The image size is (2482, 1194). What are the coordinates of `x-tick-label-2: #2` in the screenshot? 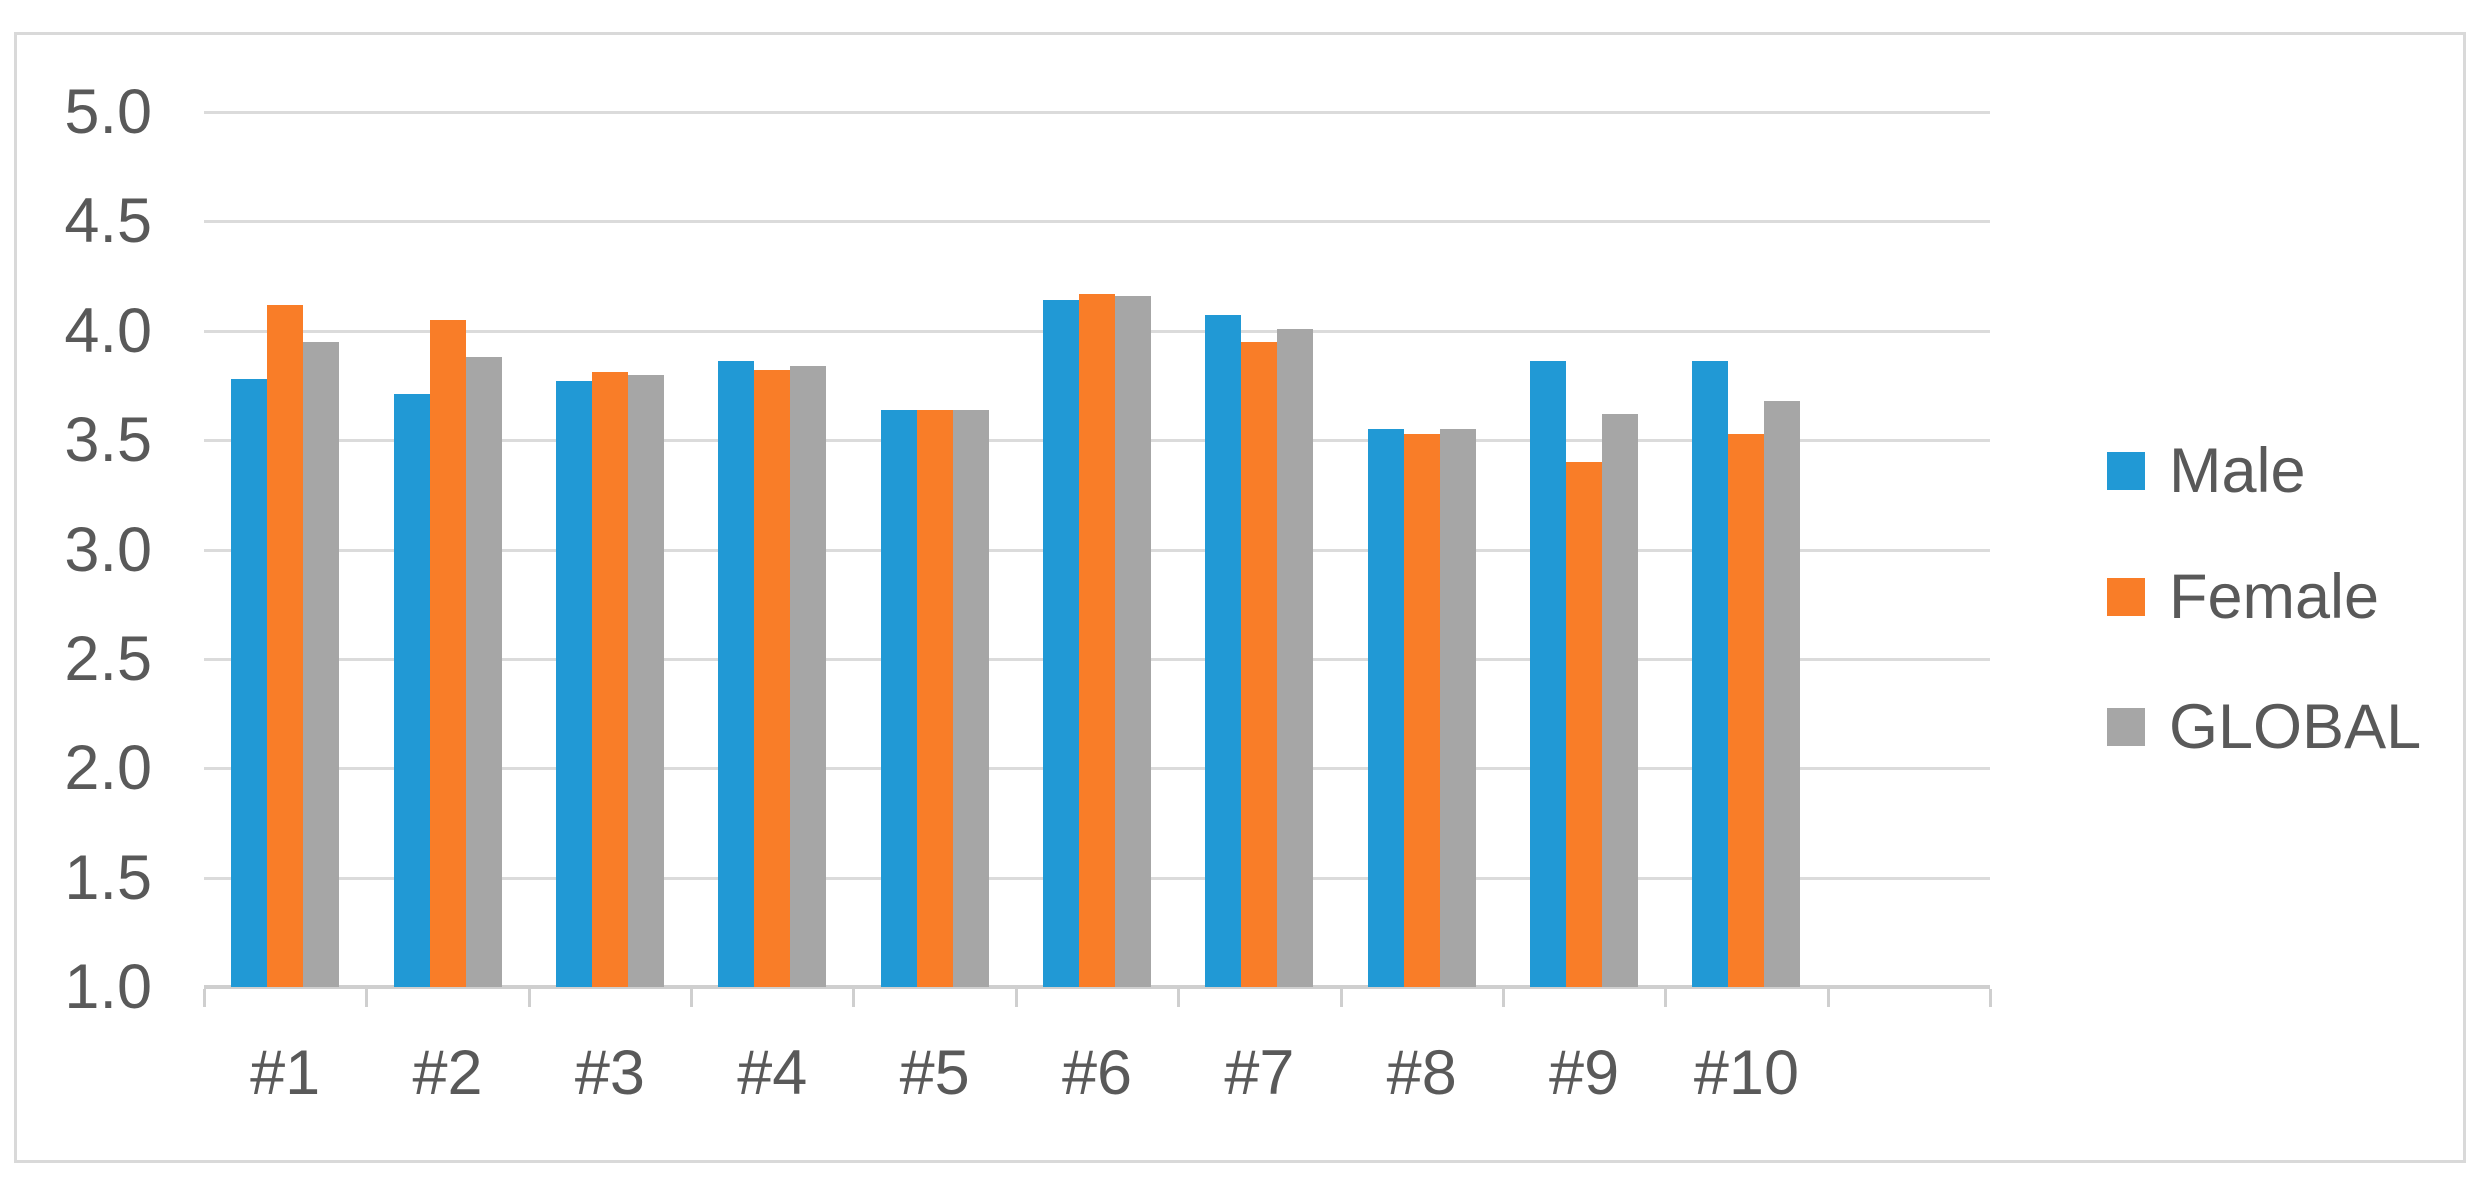 It's located at (447, 1073).